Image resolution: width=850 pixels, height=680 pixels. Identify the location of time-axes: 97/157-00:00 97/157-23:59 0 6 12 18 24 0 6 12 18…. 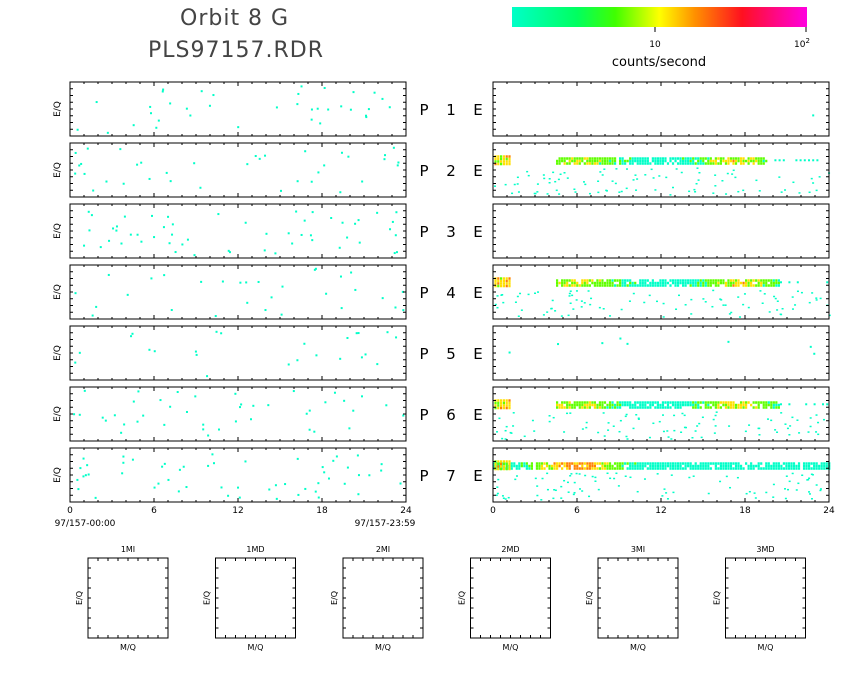
(445, 517).